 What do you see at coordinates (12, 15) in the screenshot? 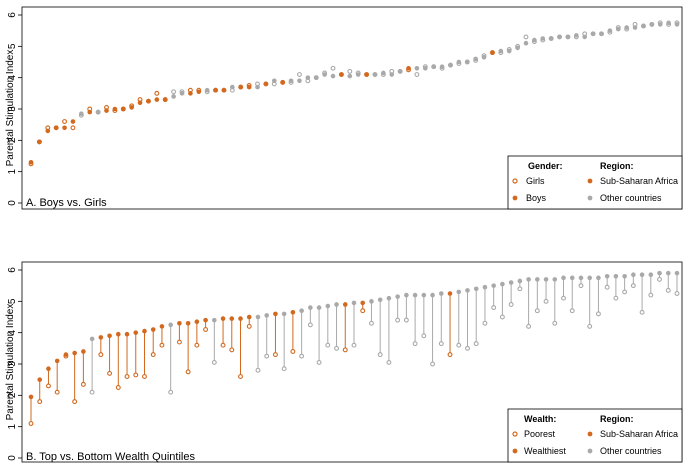
I see `y-tick-label: 6` at bounding box center [12, 15].